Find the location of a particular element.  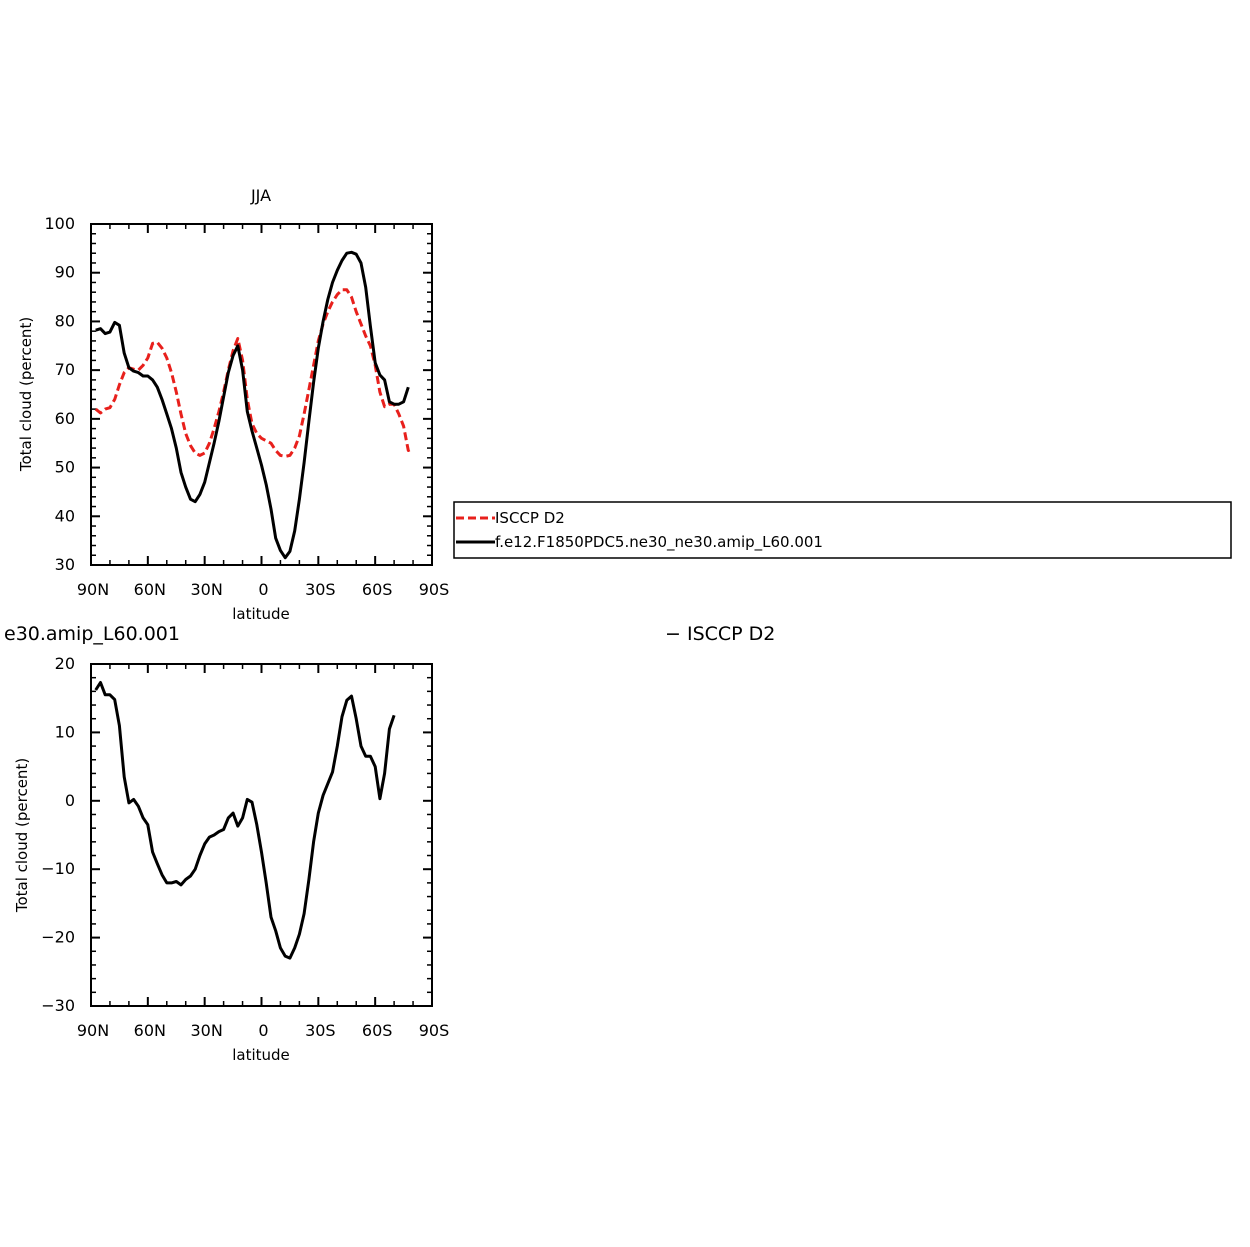

legend-box is located at coordinates (842, 530).